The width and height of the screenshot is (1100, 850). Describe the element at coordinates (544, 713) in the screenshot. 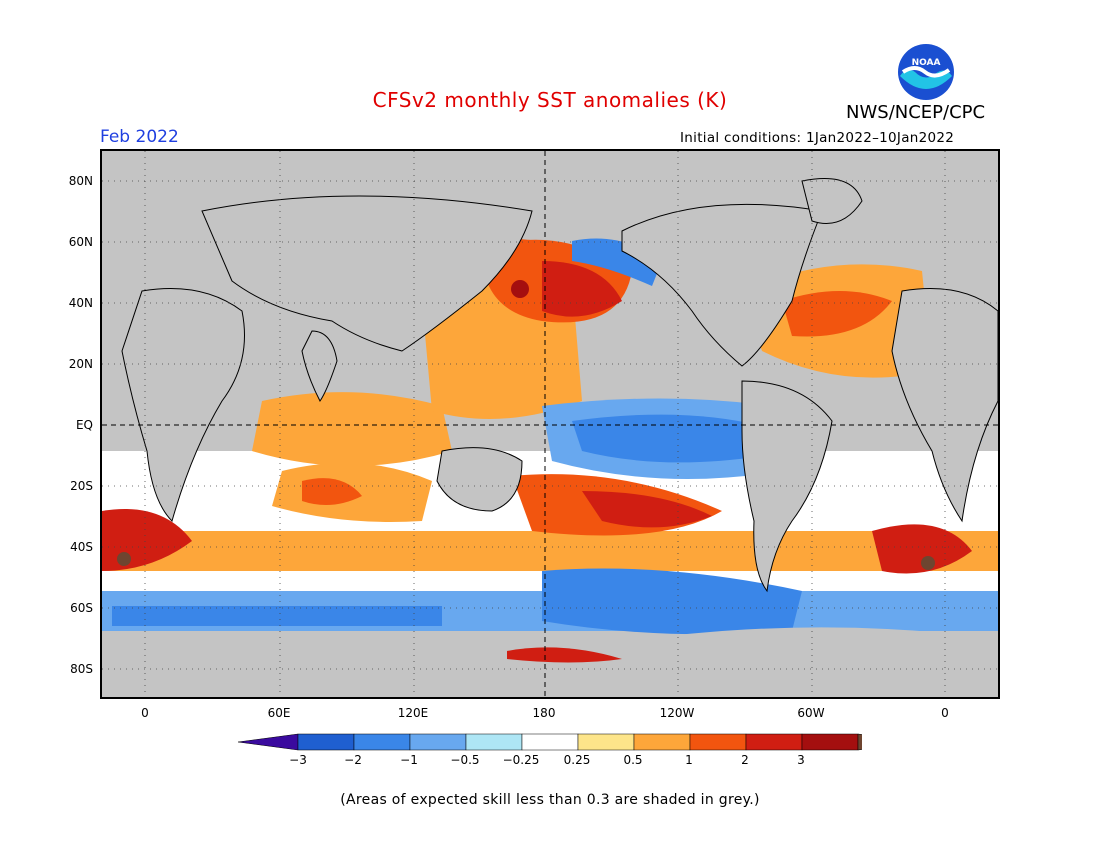

I see `lon-label: 180` at that location.